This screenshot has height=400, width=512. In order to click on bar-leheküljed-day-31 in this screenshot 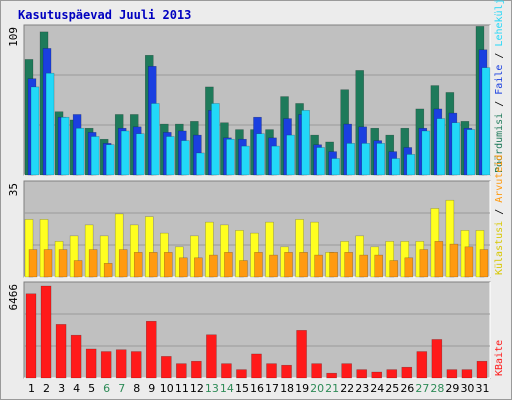, I will do `click(486, 121)`.